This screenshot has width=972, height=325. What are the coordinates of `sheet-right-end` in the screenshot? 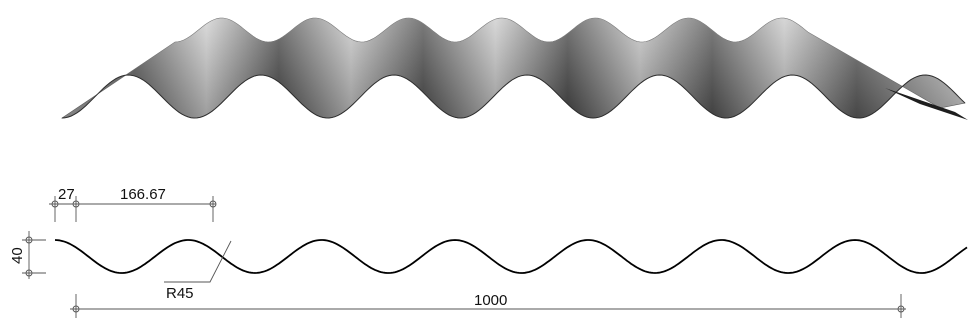 It's located at (926, 104).